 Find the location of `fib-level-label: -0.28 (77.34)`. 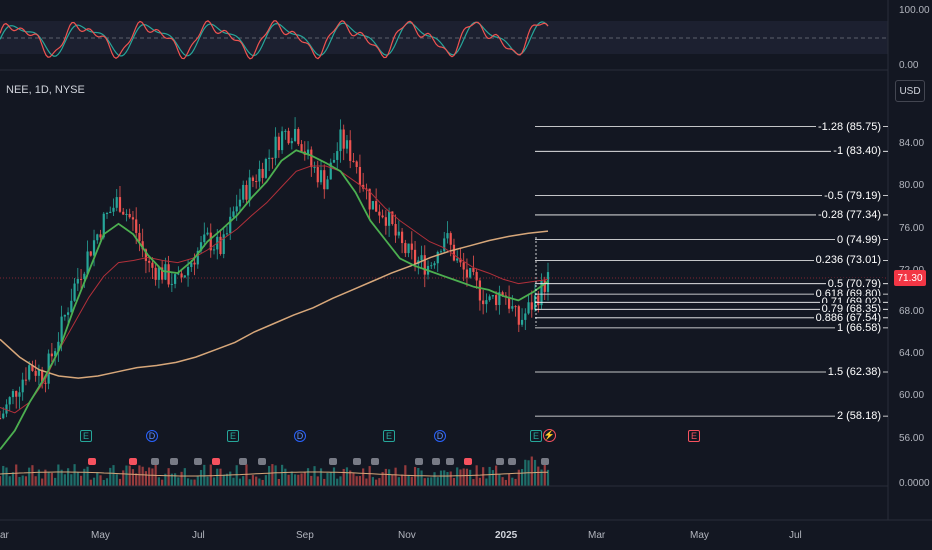

fib-level-label: -0.28 (77.34) is located at coordinates (849, 214).